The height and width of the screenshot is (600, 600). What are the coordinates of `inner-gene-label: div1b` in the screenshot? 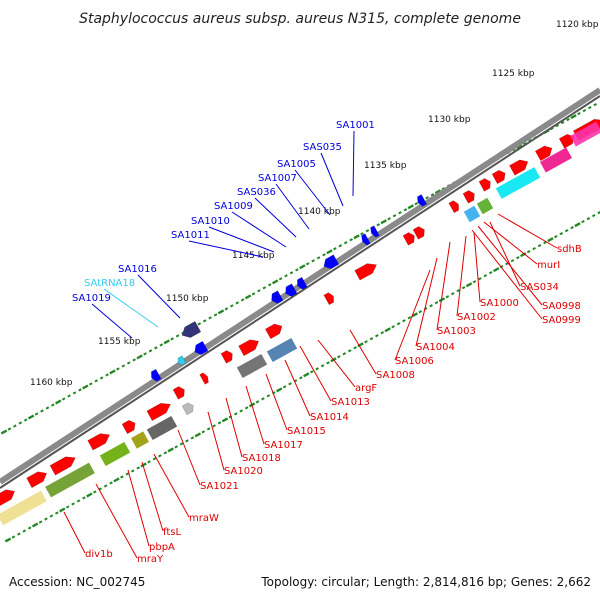 It's located at (99, 554).